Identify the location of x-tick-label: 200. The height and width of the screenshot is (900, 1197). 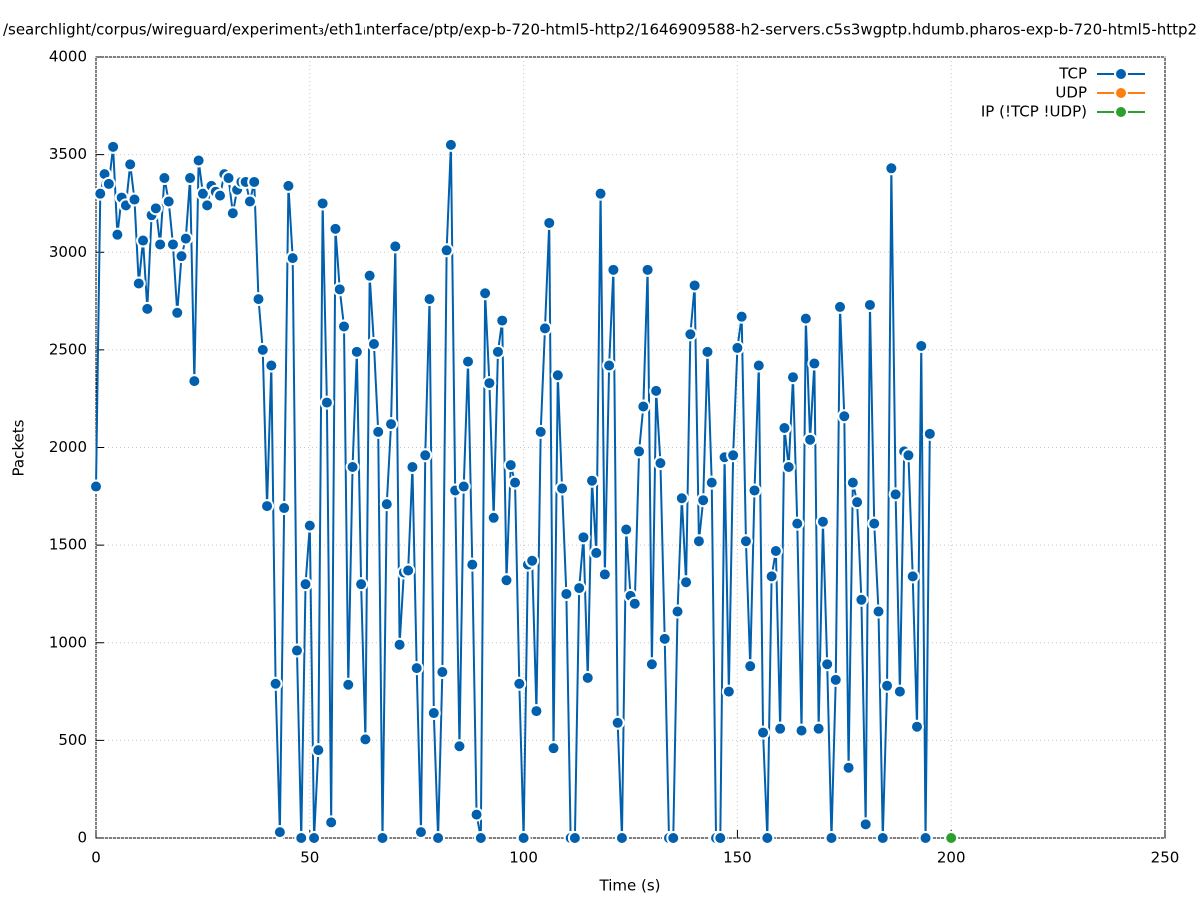
(951, 858).